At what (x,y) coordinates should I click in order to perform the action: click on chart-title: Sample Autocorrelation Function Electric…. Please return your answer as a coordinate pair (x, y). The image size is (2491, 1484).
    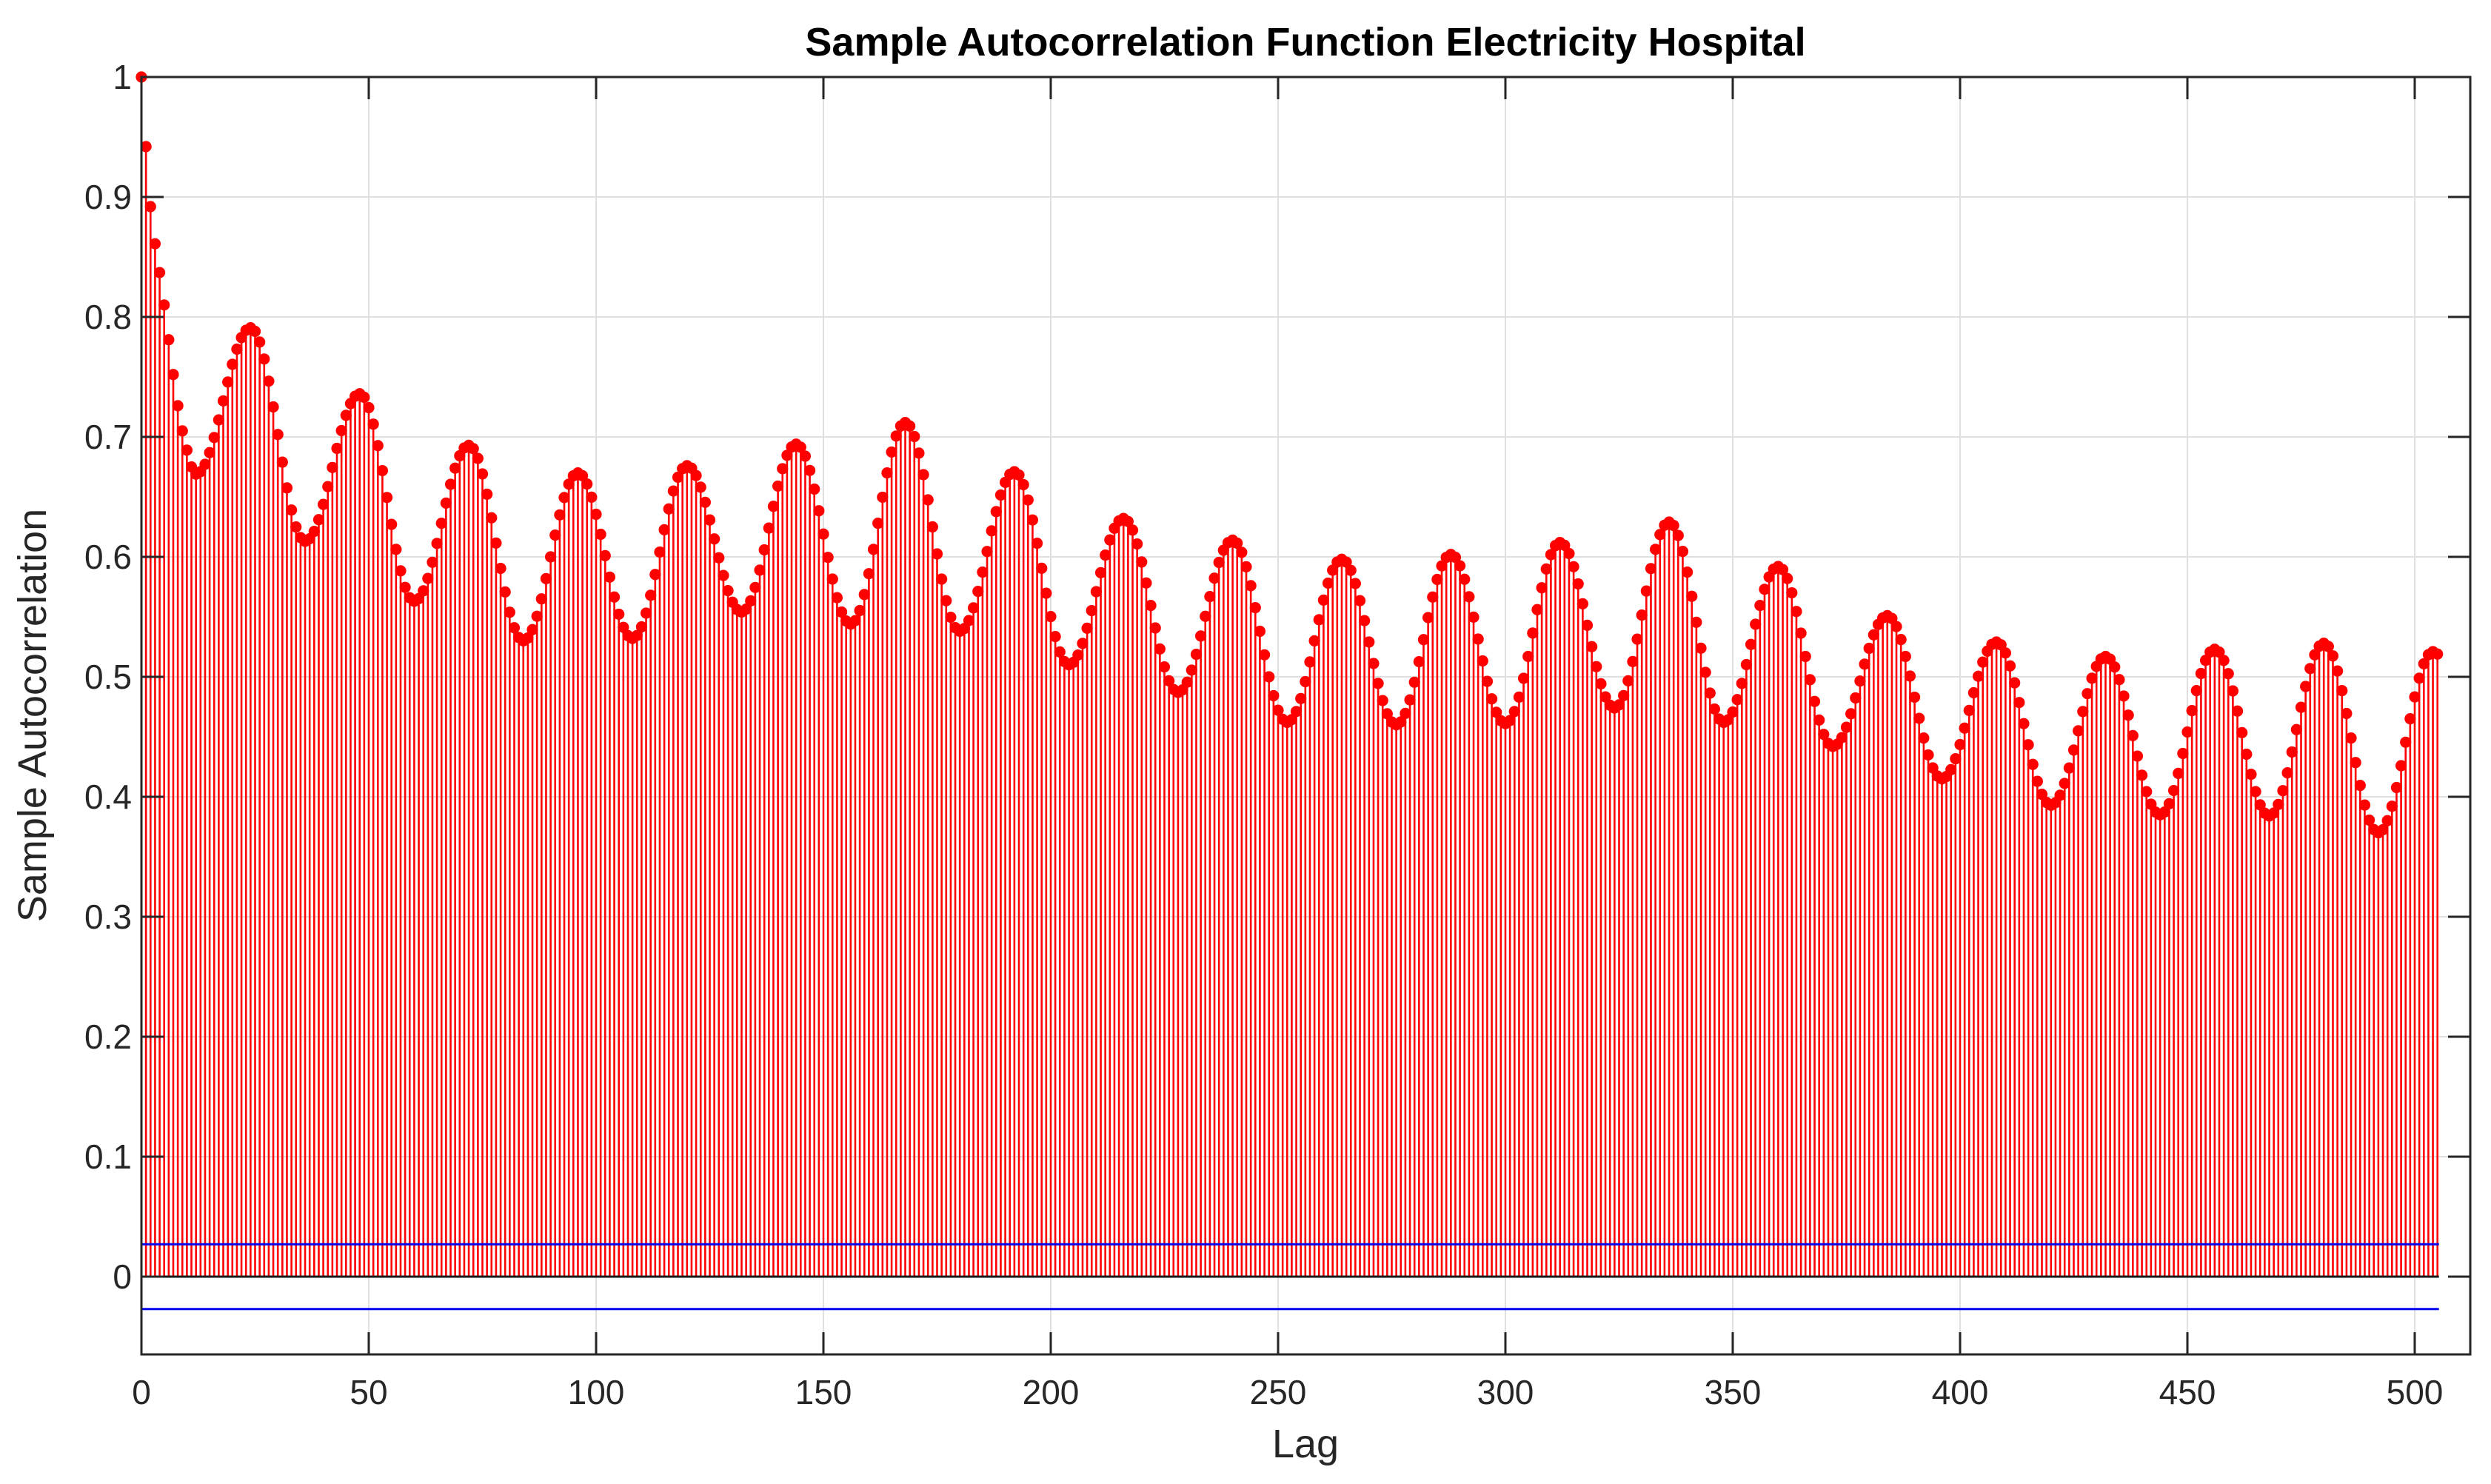
    Looking at the image, I should click on (1305, 42).